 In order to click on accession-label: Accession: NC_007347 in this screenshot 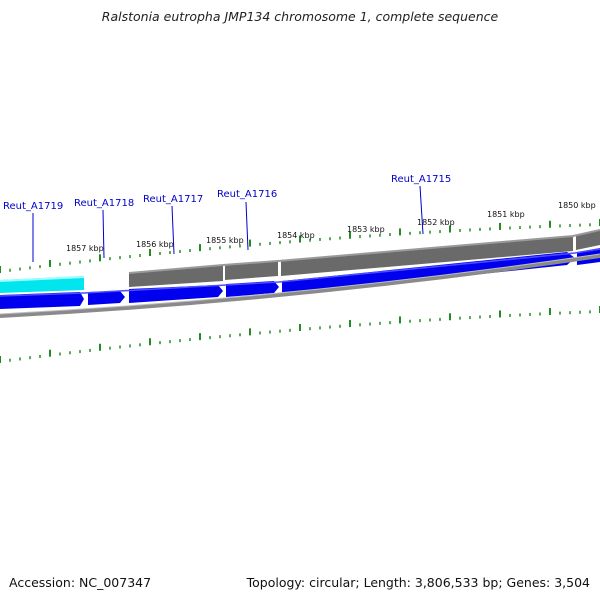, I will do `click(80, 582)`.